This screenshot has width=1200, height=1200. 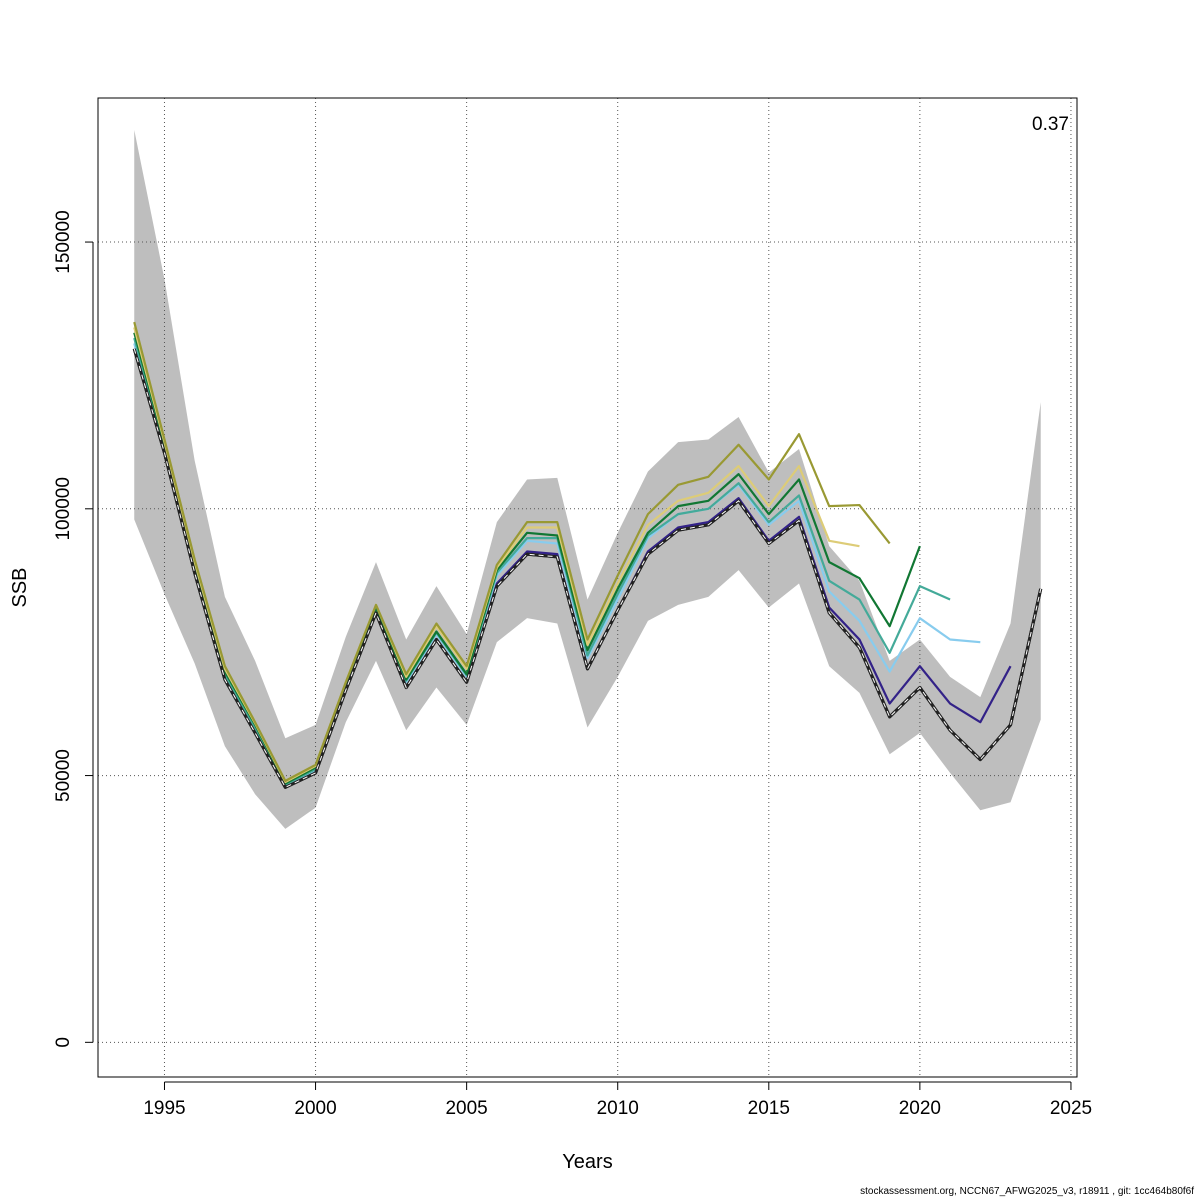 I want to click on x-axis-title: Years, so click(x=587, y=1162).